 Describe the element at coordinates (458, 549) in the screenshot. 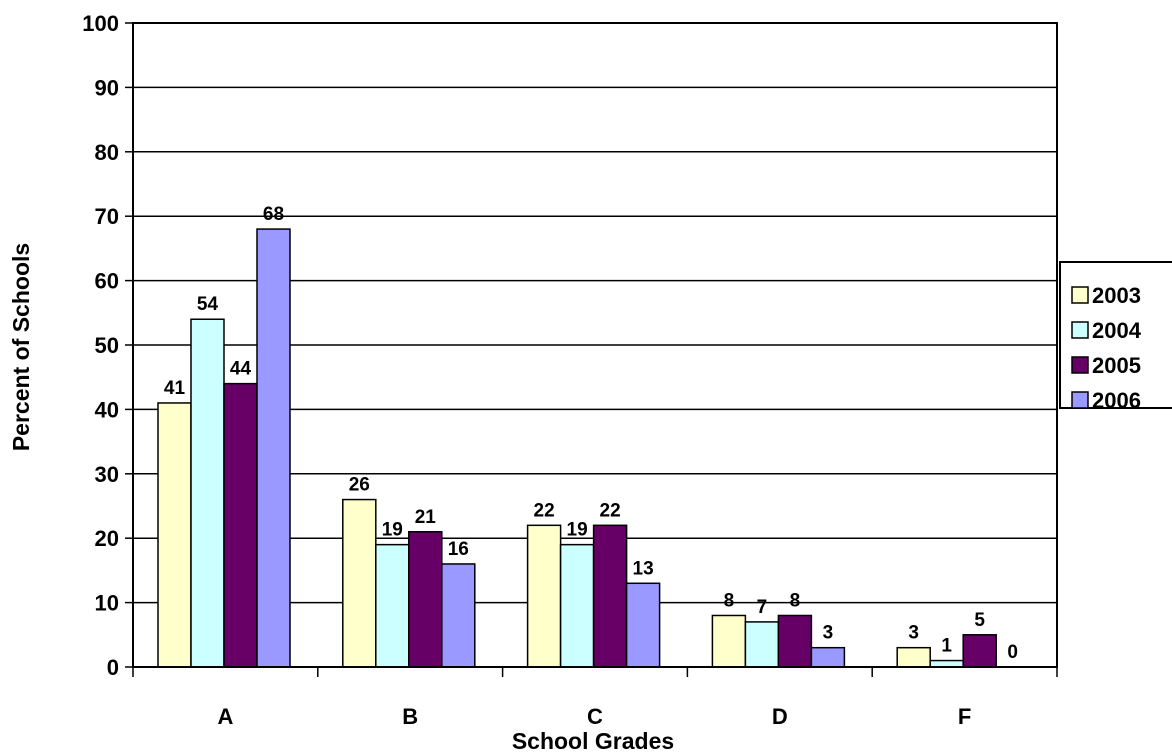

I see `data-label: 16` at that location.